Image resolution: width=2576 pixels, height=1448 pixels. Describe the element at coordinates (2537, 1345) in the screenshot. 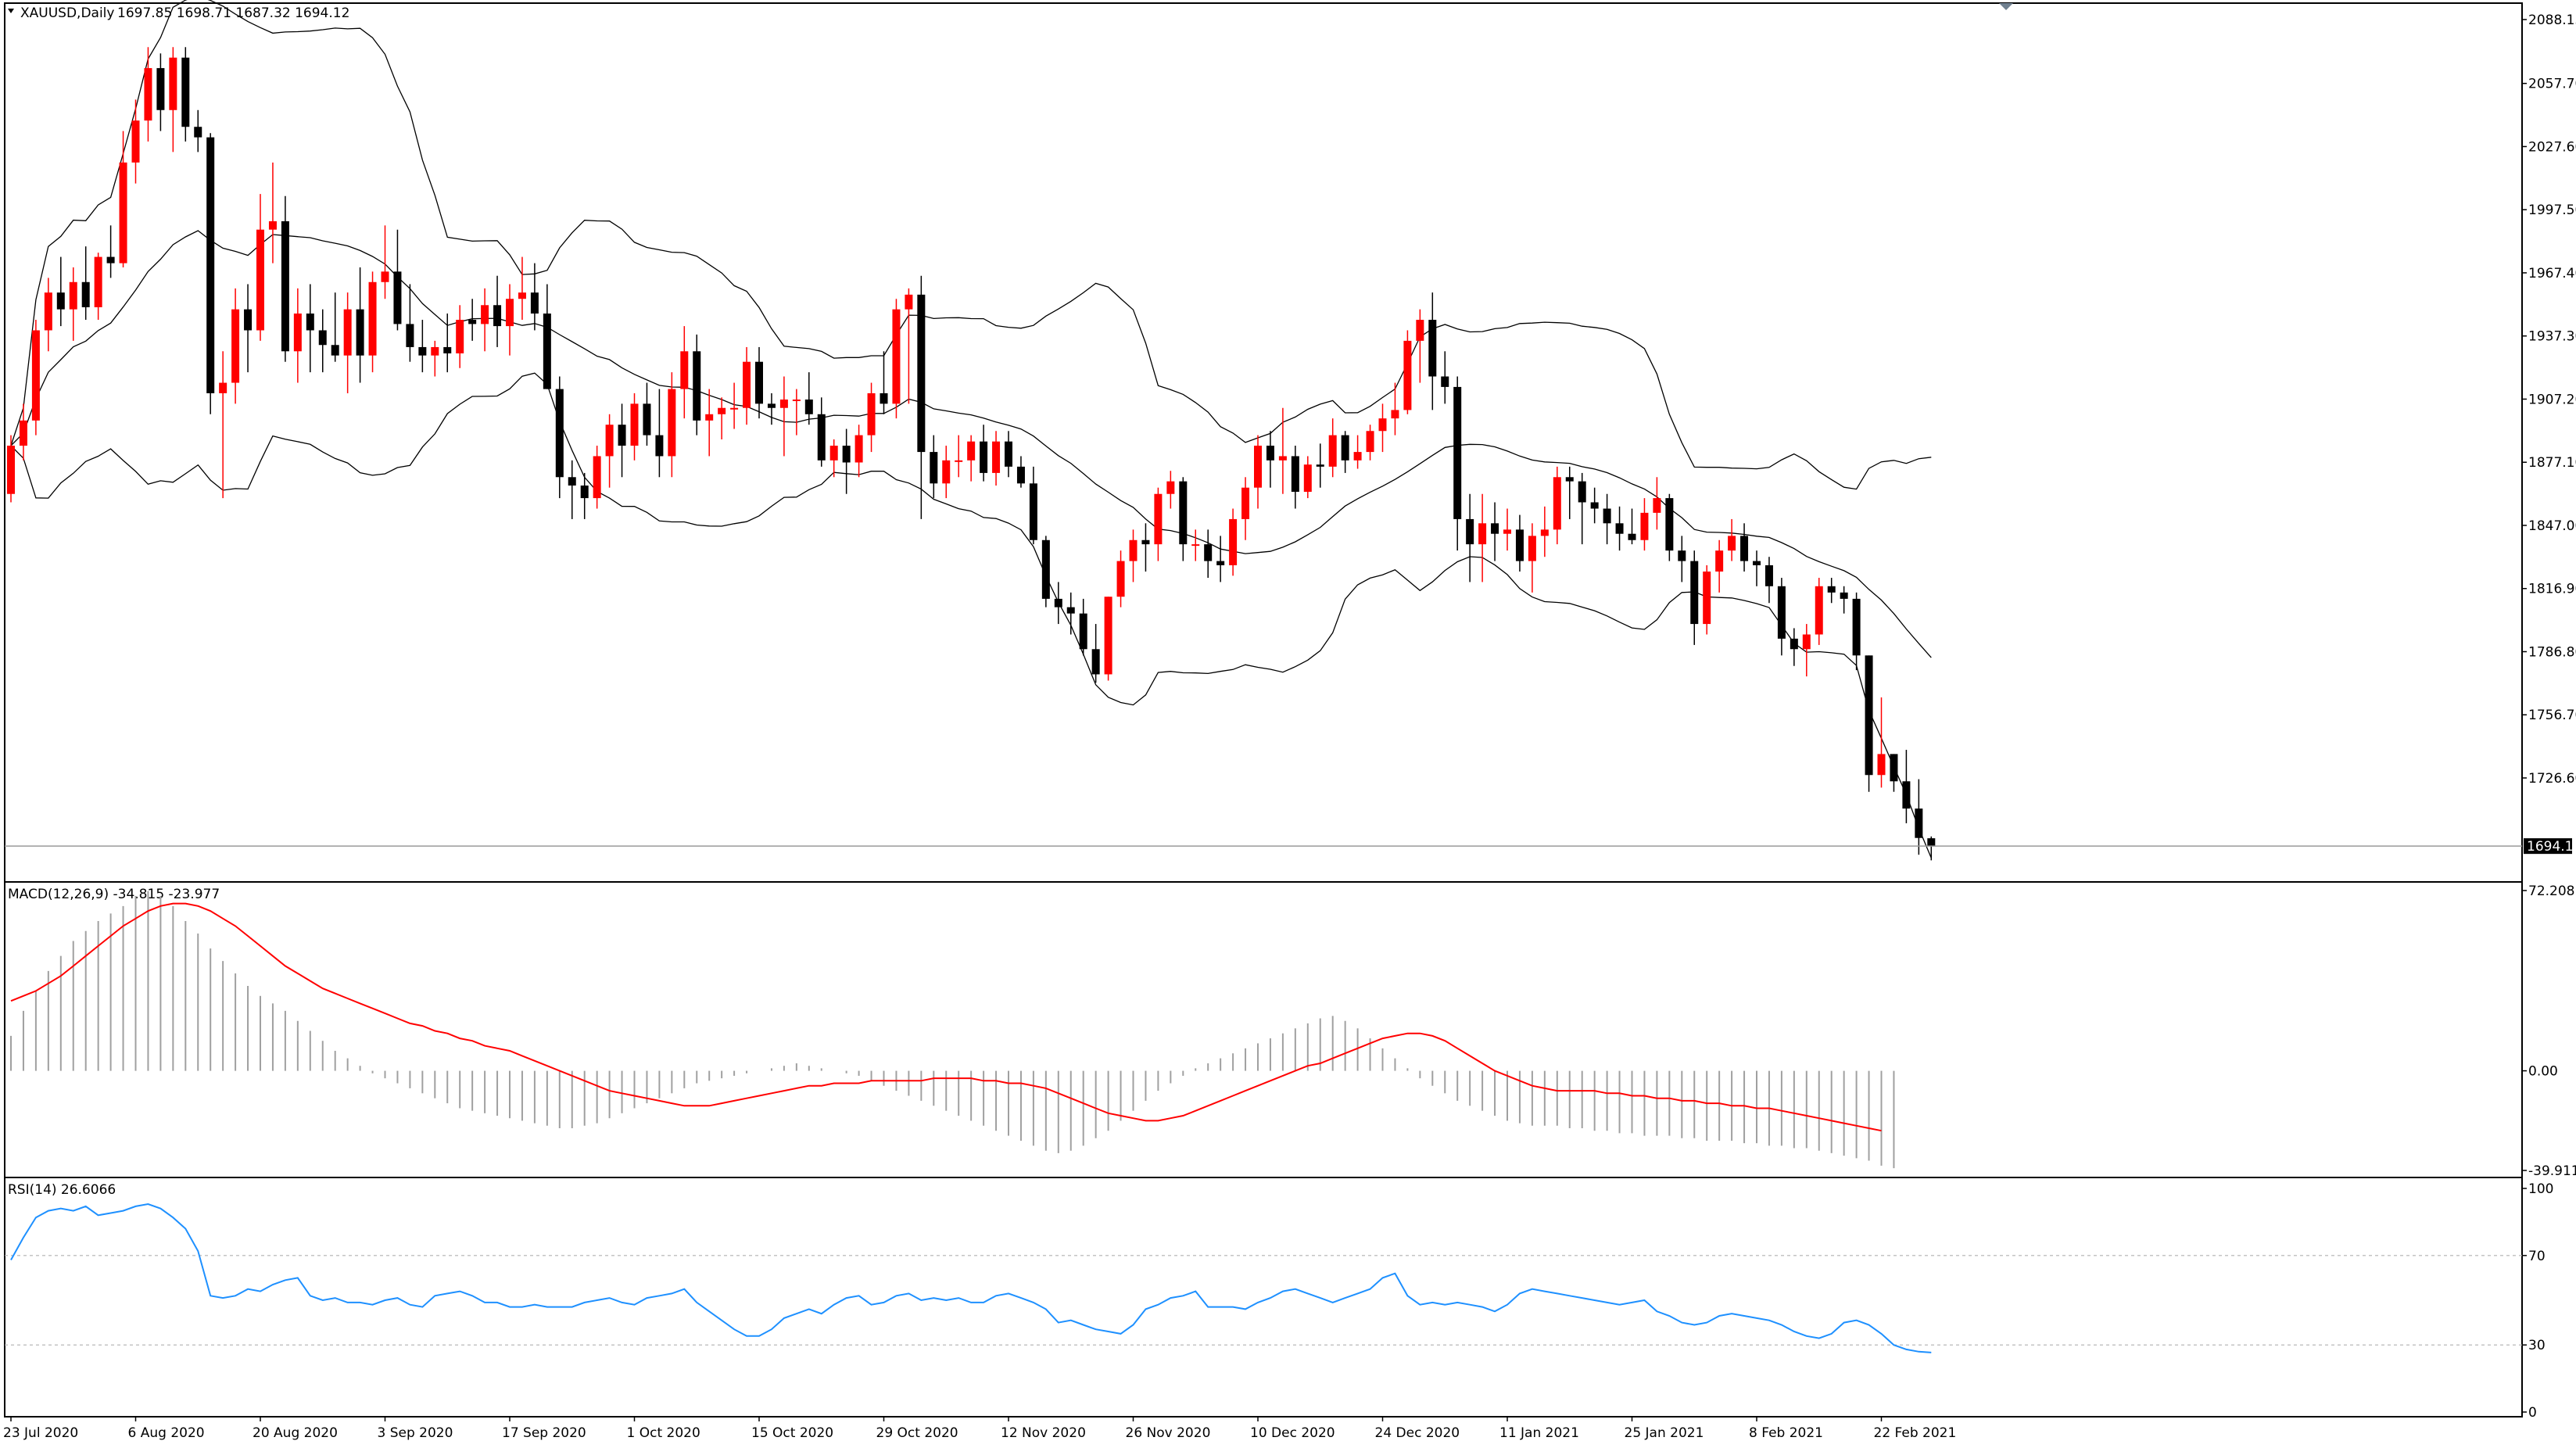

I see `rsi-tick-label: 30` at that location.